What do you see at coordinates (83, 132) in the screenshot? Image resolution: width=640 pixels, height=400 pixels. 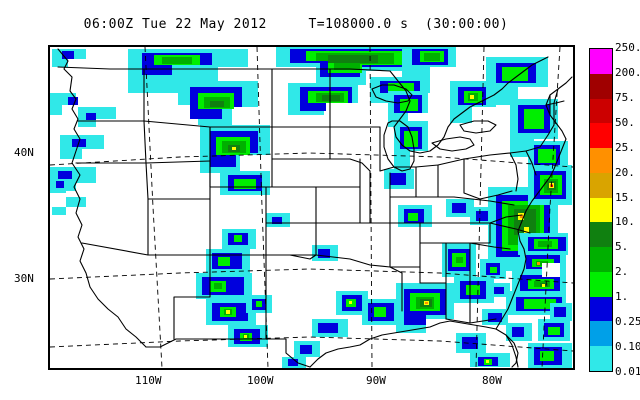 I see `precip-pacific-northwest` at bounding box center [83, 132].